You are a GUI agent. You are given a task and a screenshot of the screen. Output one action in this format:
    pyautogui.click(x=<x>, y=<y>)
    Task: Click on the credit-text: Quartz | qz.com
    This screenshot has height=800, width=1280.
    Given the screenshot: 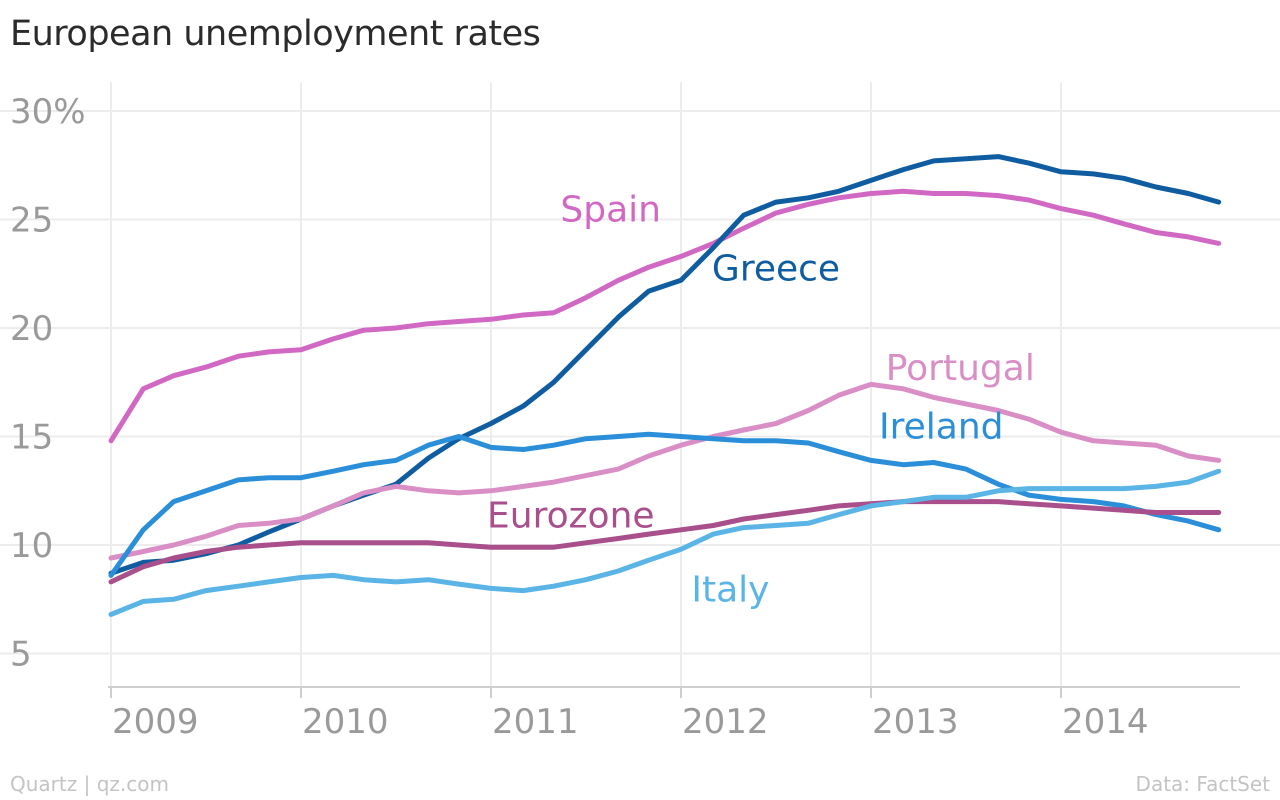 What is the action you would take?
    pyautogui.click(x=89, y=784)
    